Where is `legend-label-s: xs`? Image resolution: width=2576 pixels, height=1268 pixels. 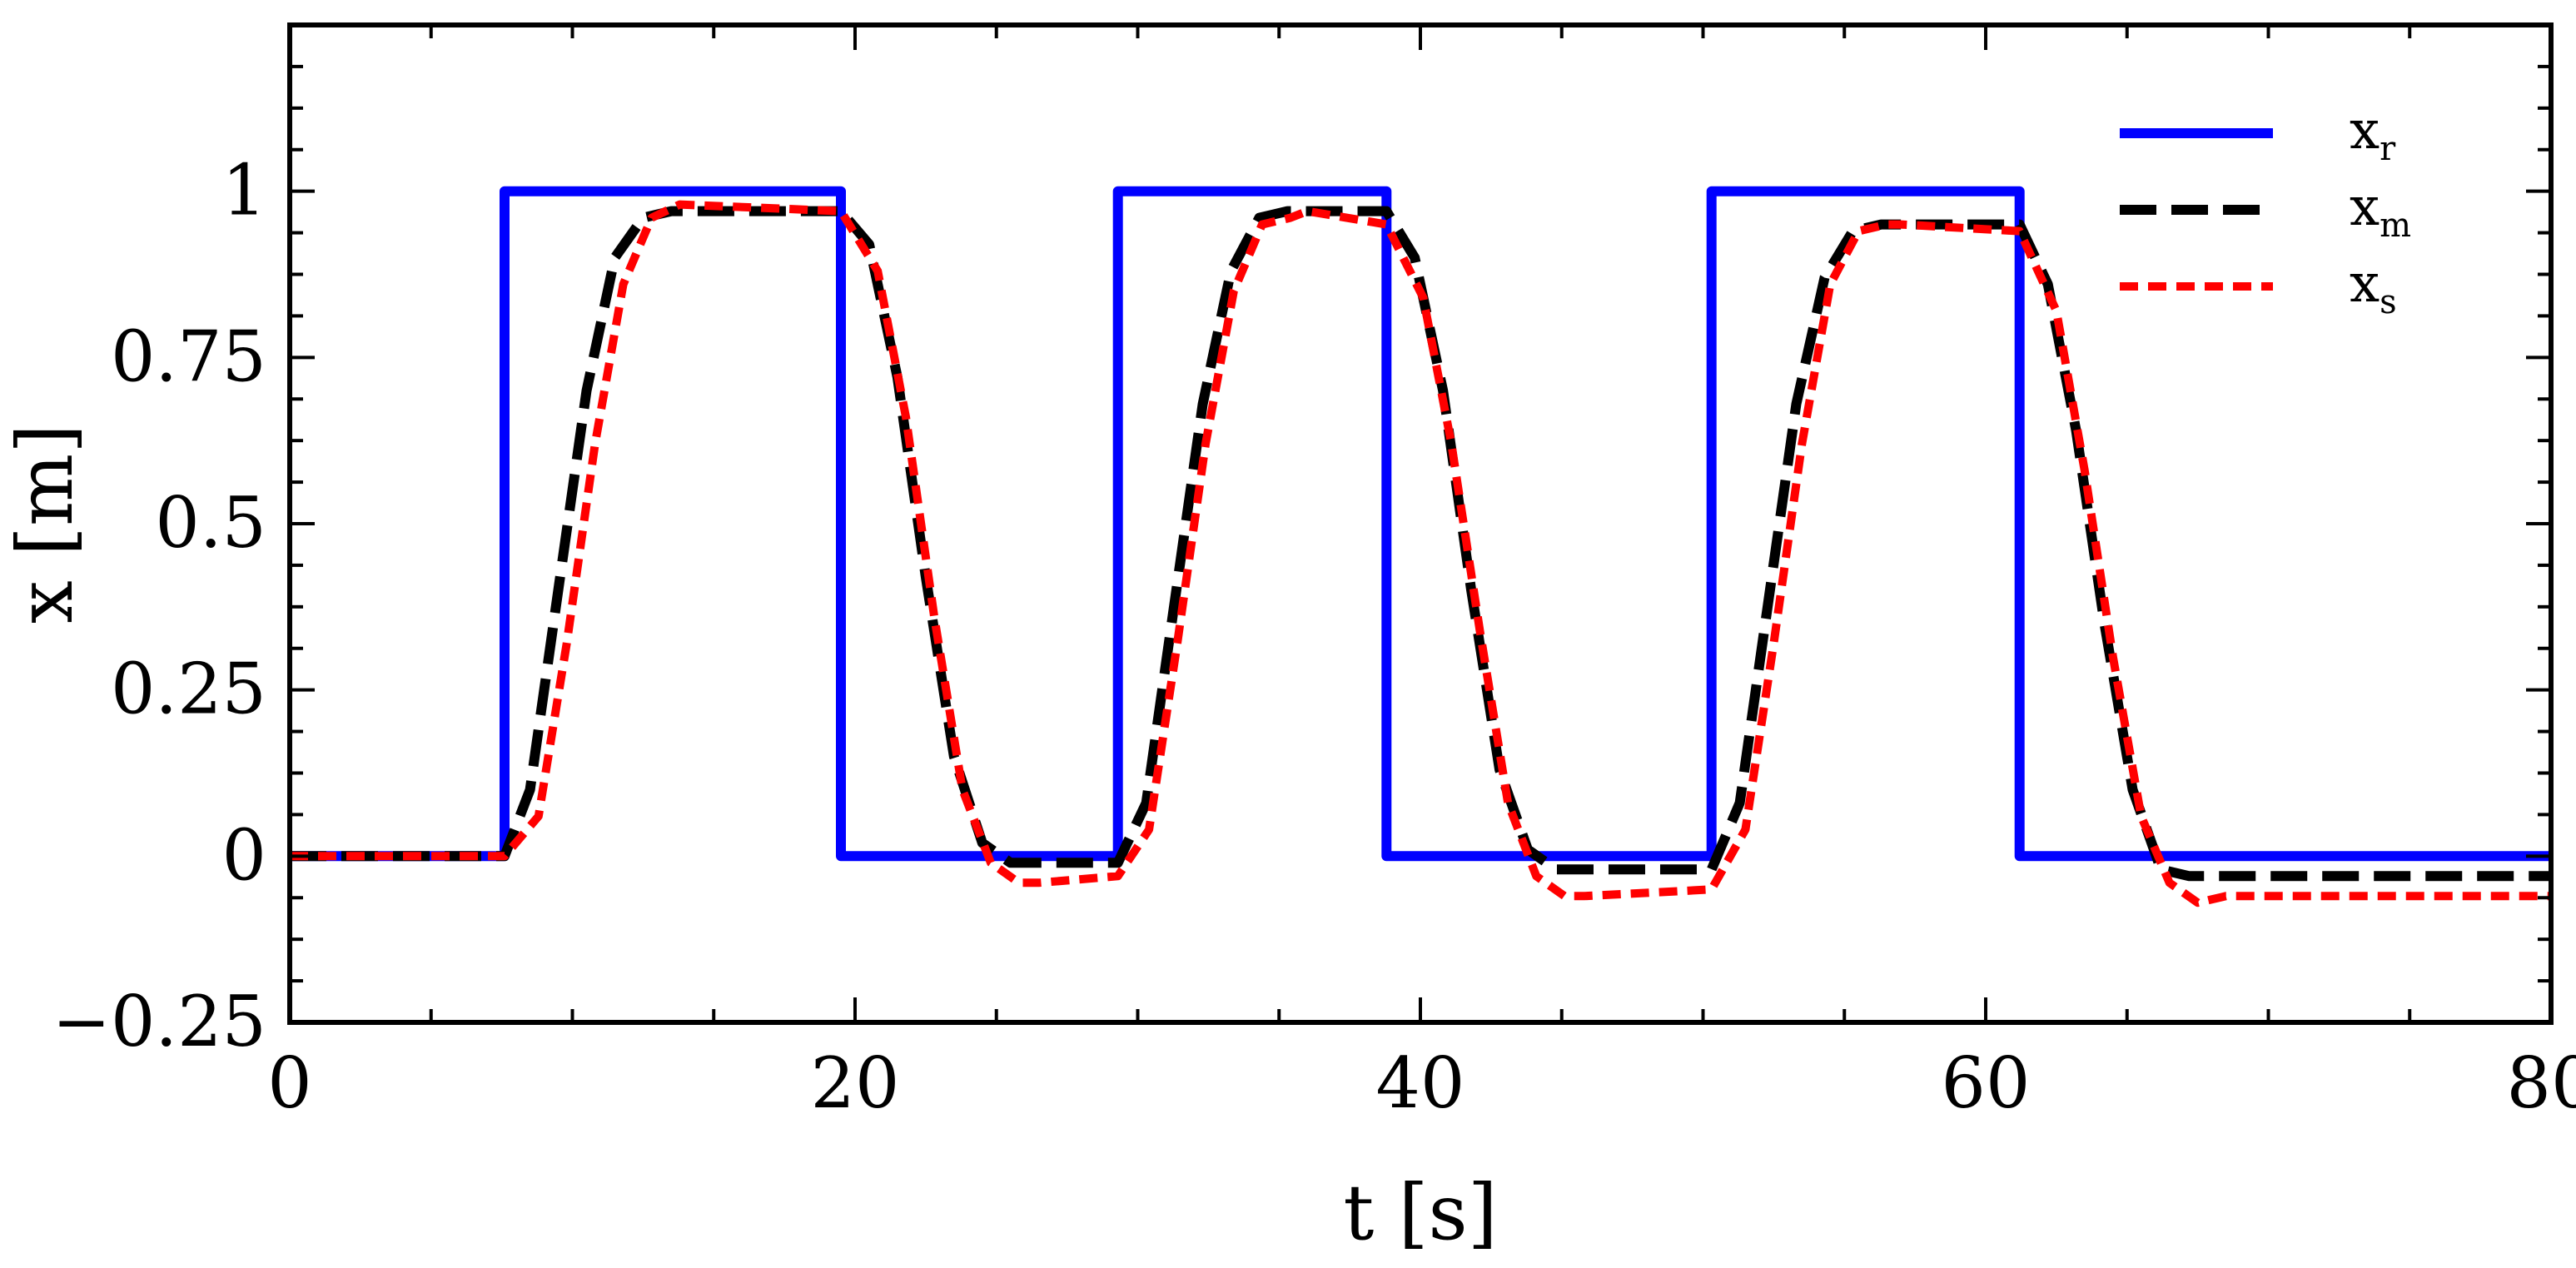
legend-label-s: xs is located at coordinates (2373, 287).